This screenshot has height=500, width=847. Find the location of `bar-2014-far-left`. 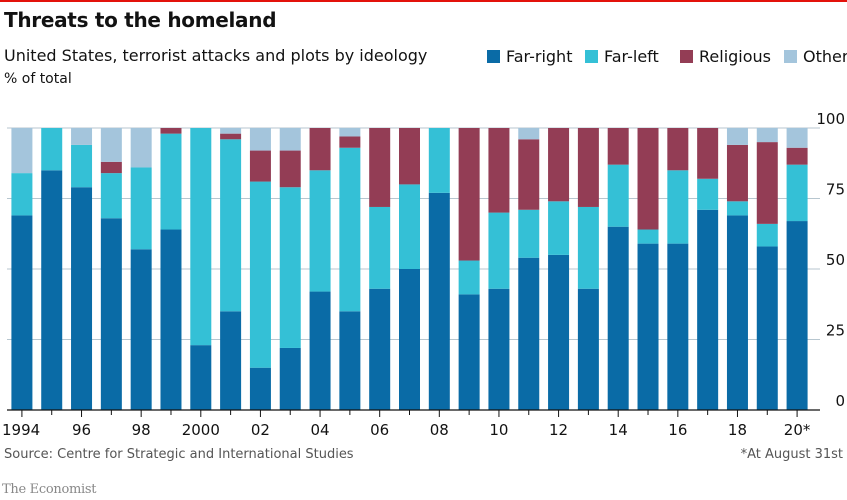

bar-2014-far-left is located at coordinates (618, 195).